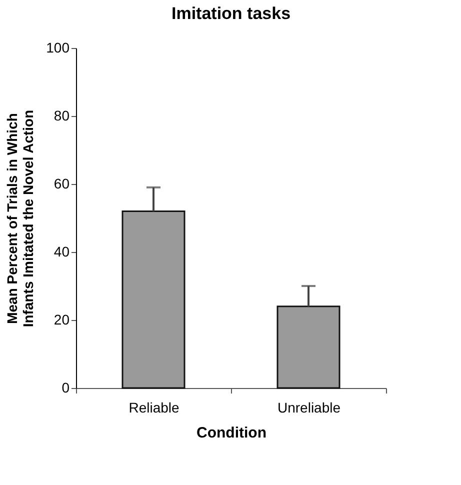  I want to click on chart-title: Imitation tasks, so click(231, 13).